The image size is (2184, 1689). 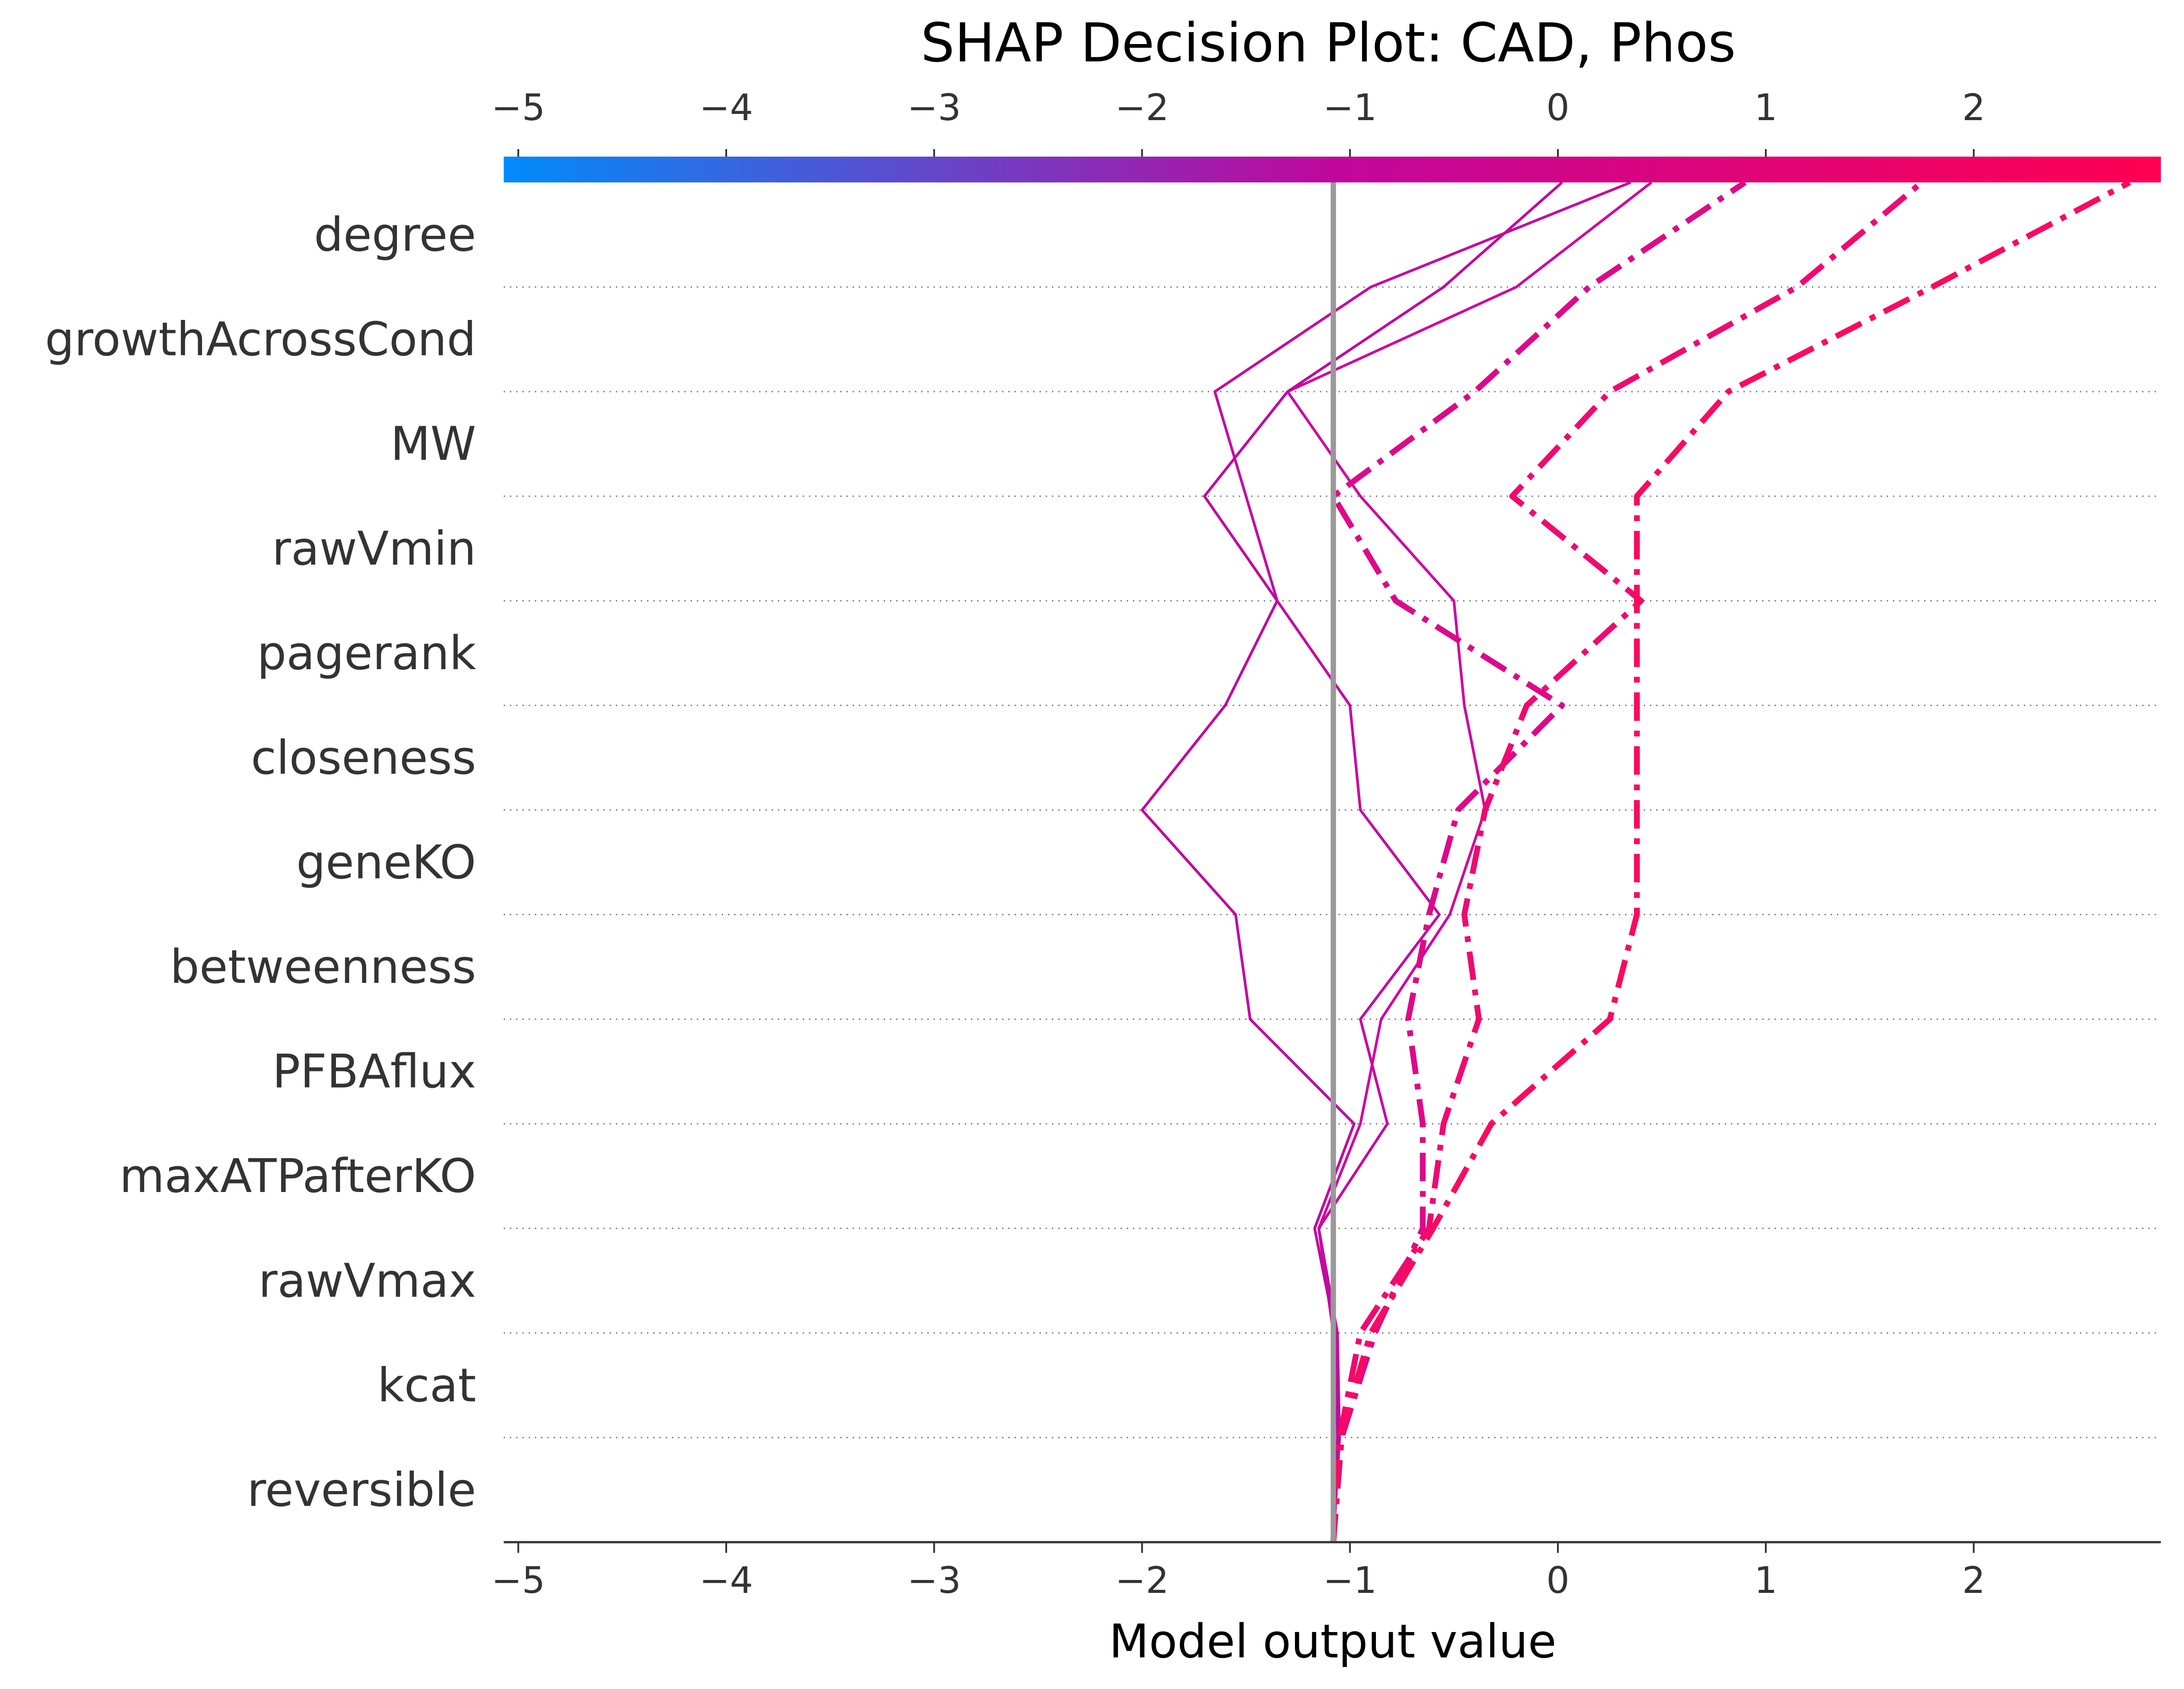 What do you see at coordinates (1350, 1581) in the screenshot?
I see `bottom-tick-label: −1` at bounding box center [1350, 1581].